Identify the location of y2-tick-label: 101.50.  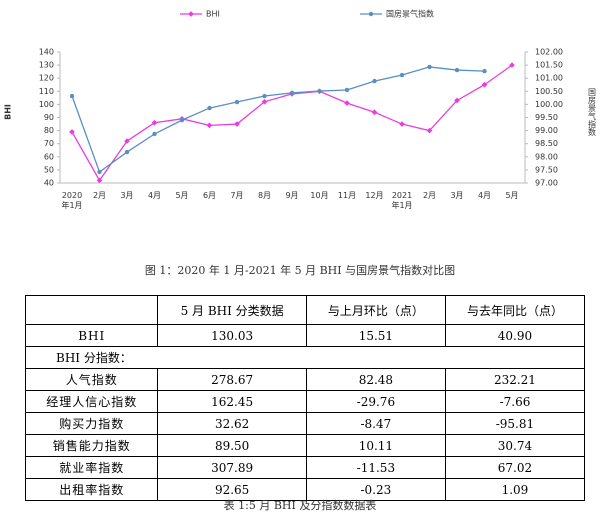
(549, 65).